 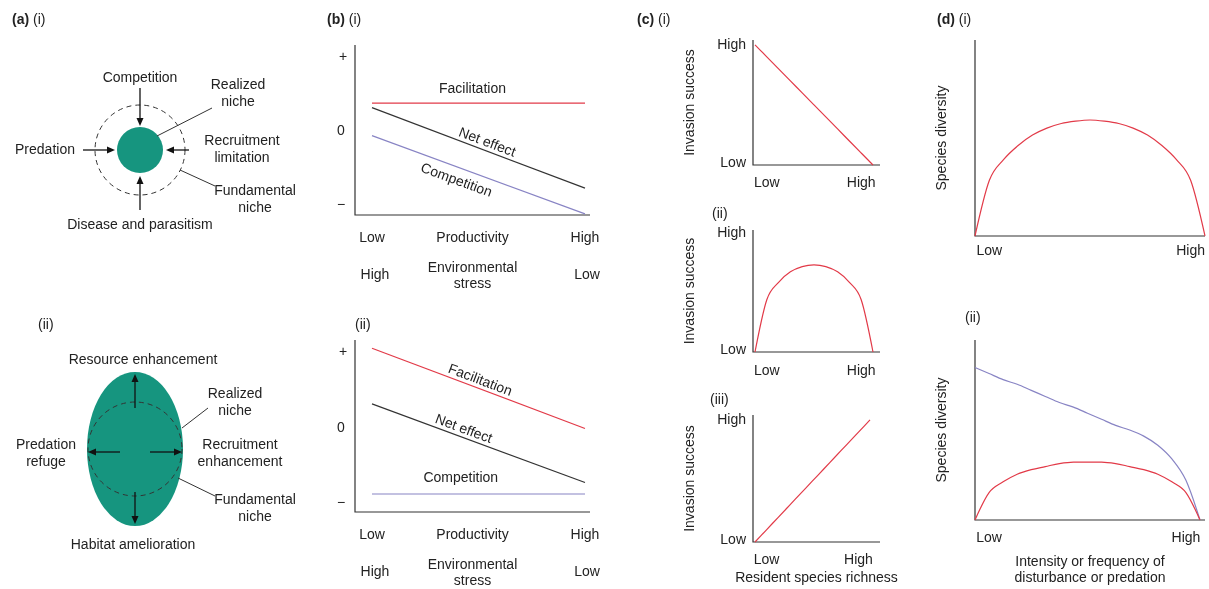 What do you see at coordinates (954, 18) in the screenshot?
I see `chart-title: (d) (i)` at bounding box center [954, 18].